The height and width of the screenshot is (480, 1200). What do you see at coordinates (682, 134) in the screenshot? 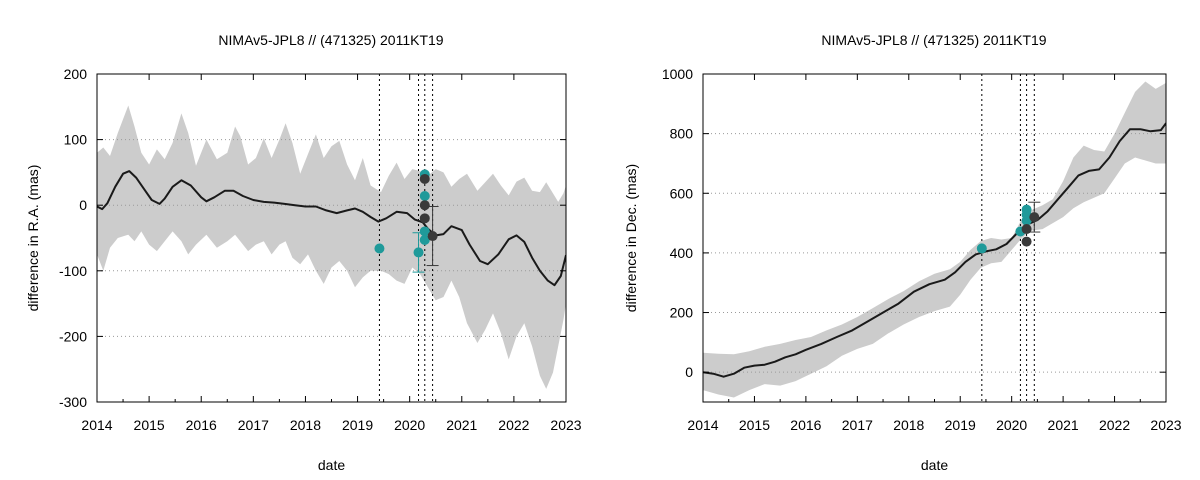
I see `y-tick-label: 800` at bounding box center [682, 134].